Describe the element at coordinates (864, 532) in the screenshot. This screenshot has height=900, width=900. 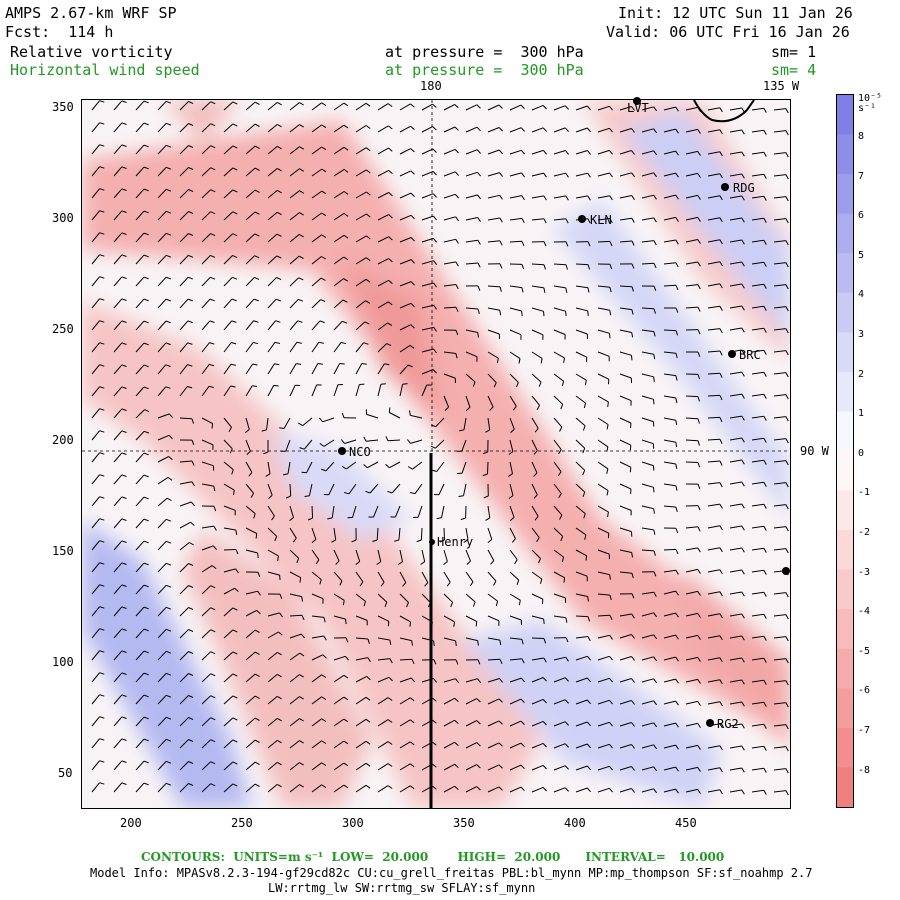
I see `colorbar-label: -2` at that location.